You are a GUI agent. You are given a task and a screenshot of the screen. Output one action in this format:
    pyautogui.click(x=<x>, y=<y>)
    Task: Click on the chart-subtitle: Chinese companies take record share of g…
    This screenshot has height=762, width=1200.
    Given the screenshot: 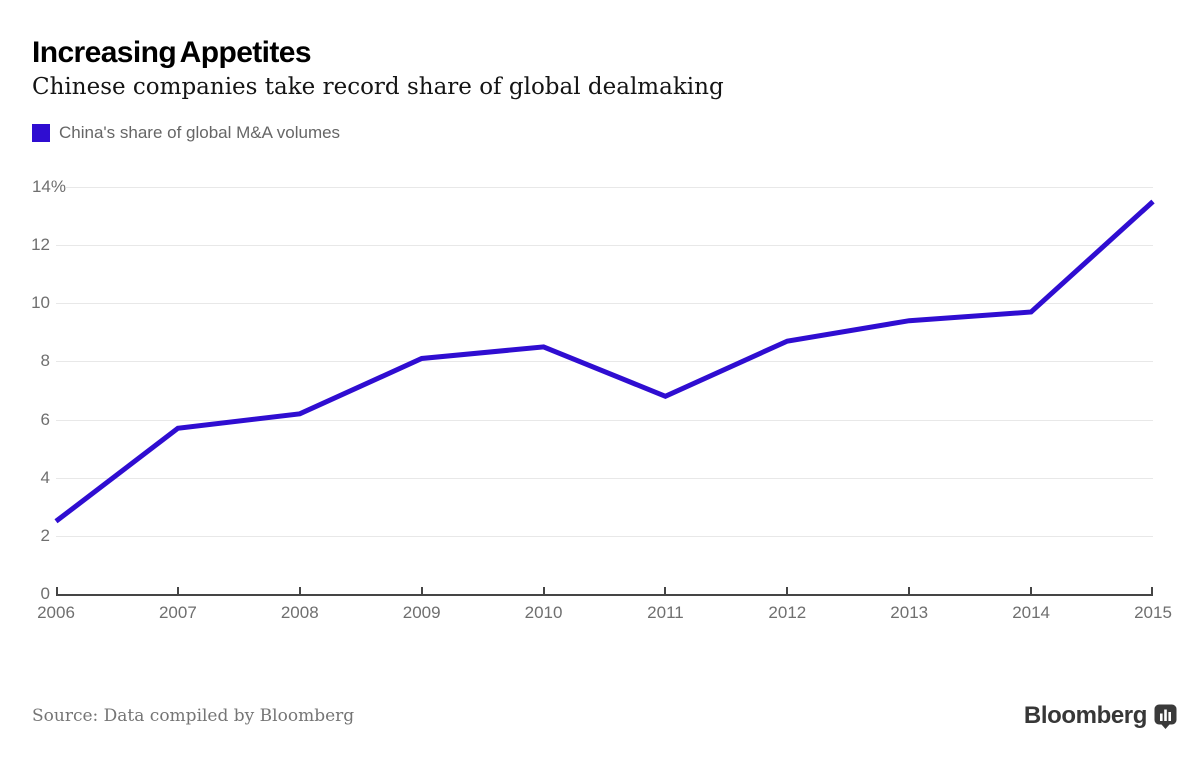 What is the action you would take?
    pyautogui.click(x=378, y=87)
    